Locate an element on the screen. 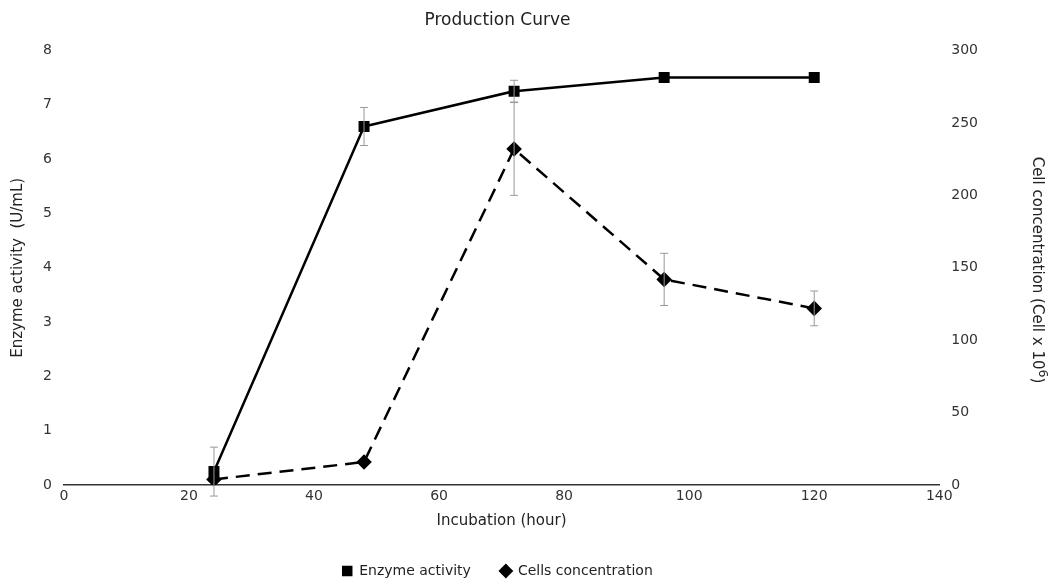  x-tick-label: 20 is located at coordinates (189, 495).